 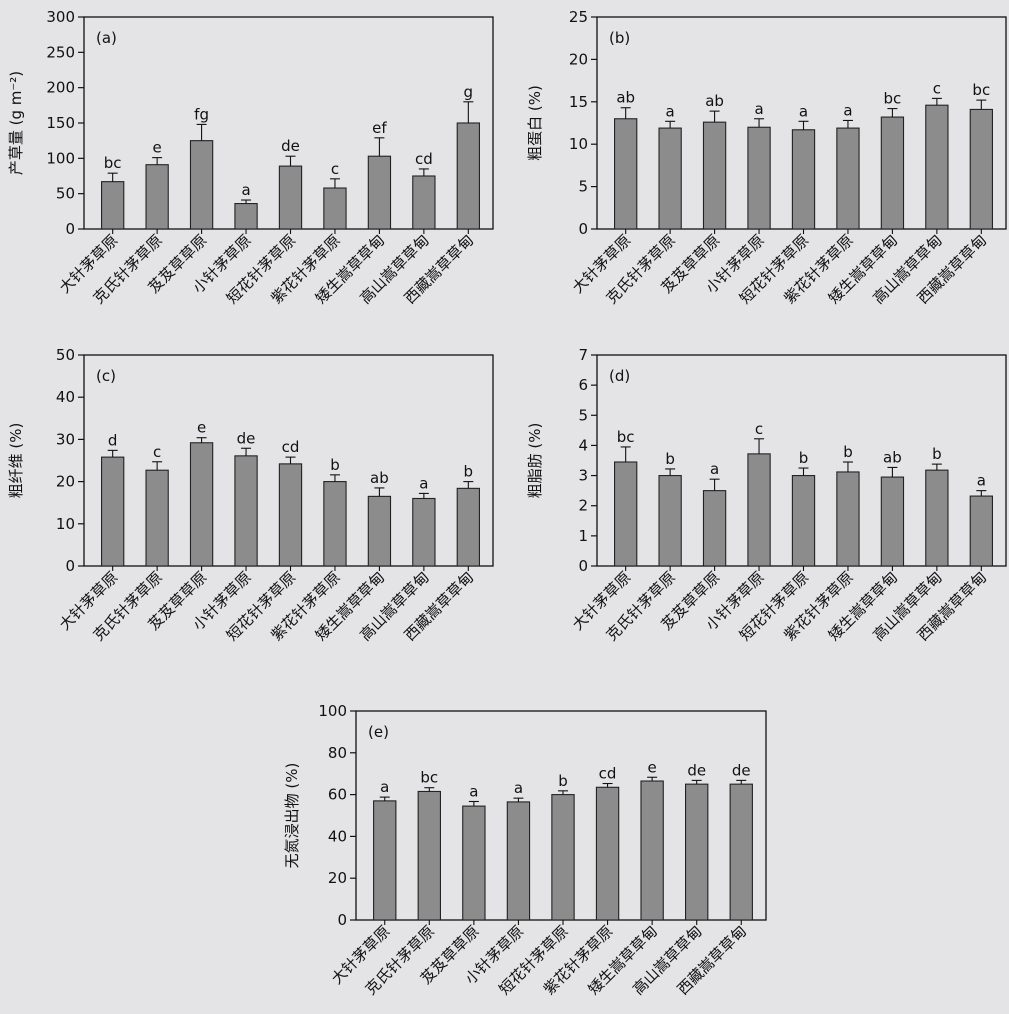 I want to click on y-tick-label: 200, so click(x=60, y=88).